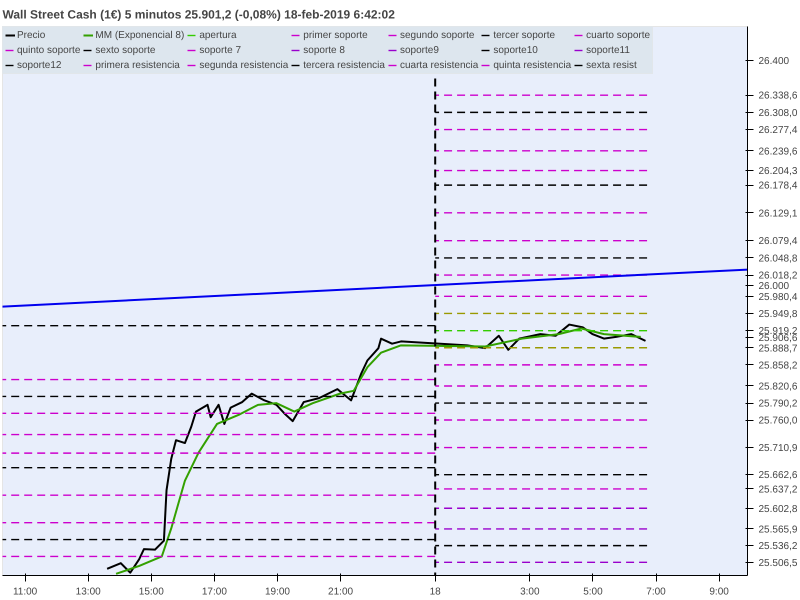 This screenshot has width=800, height=600. What do you see at coordinates (25, 592) in the screenshot?
I see `x-tick-label: 11:00` at bounding box center [25, 592].